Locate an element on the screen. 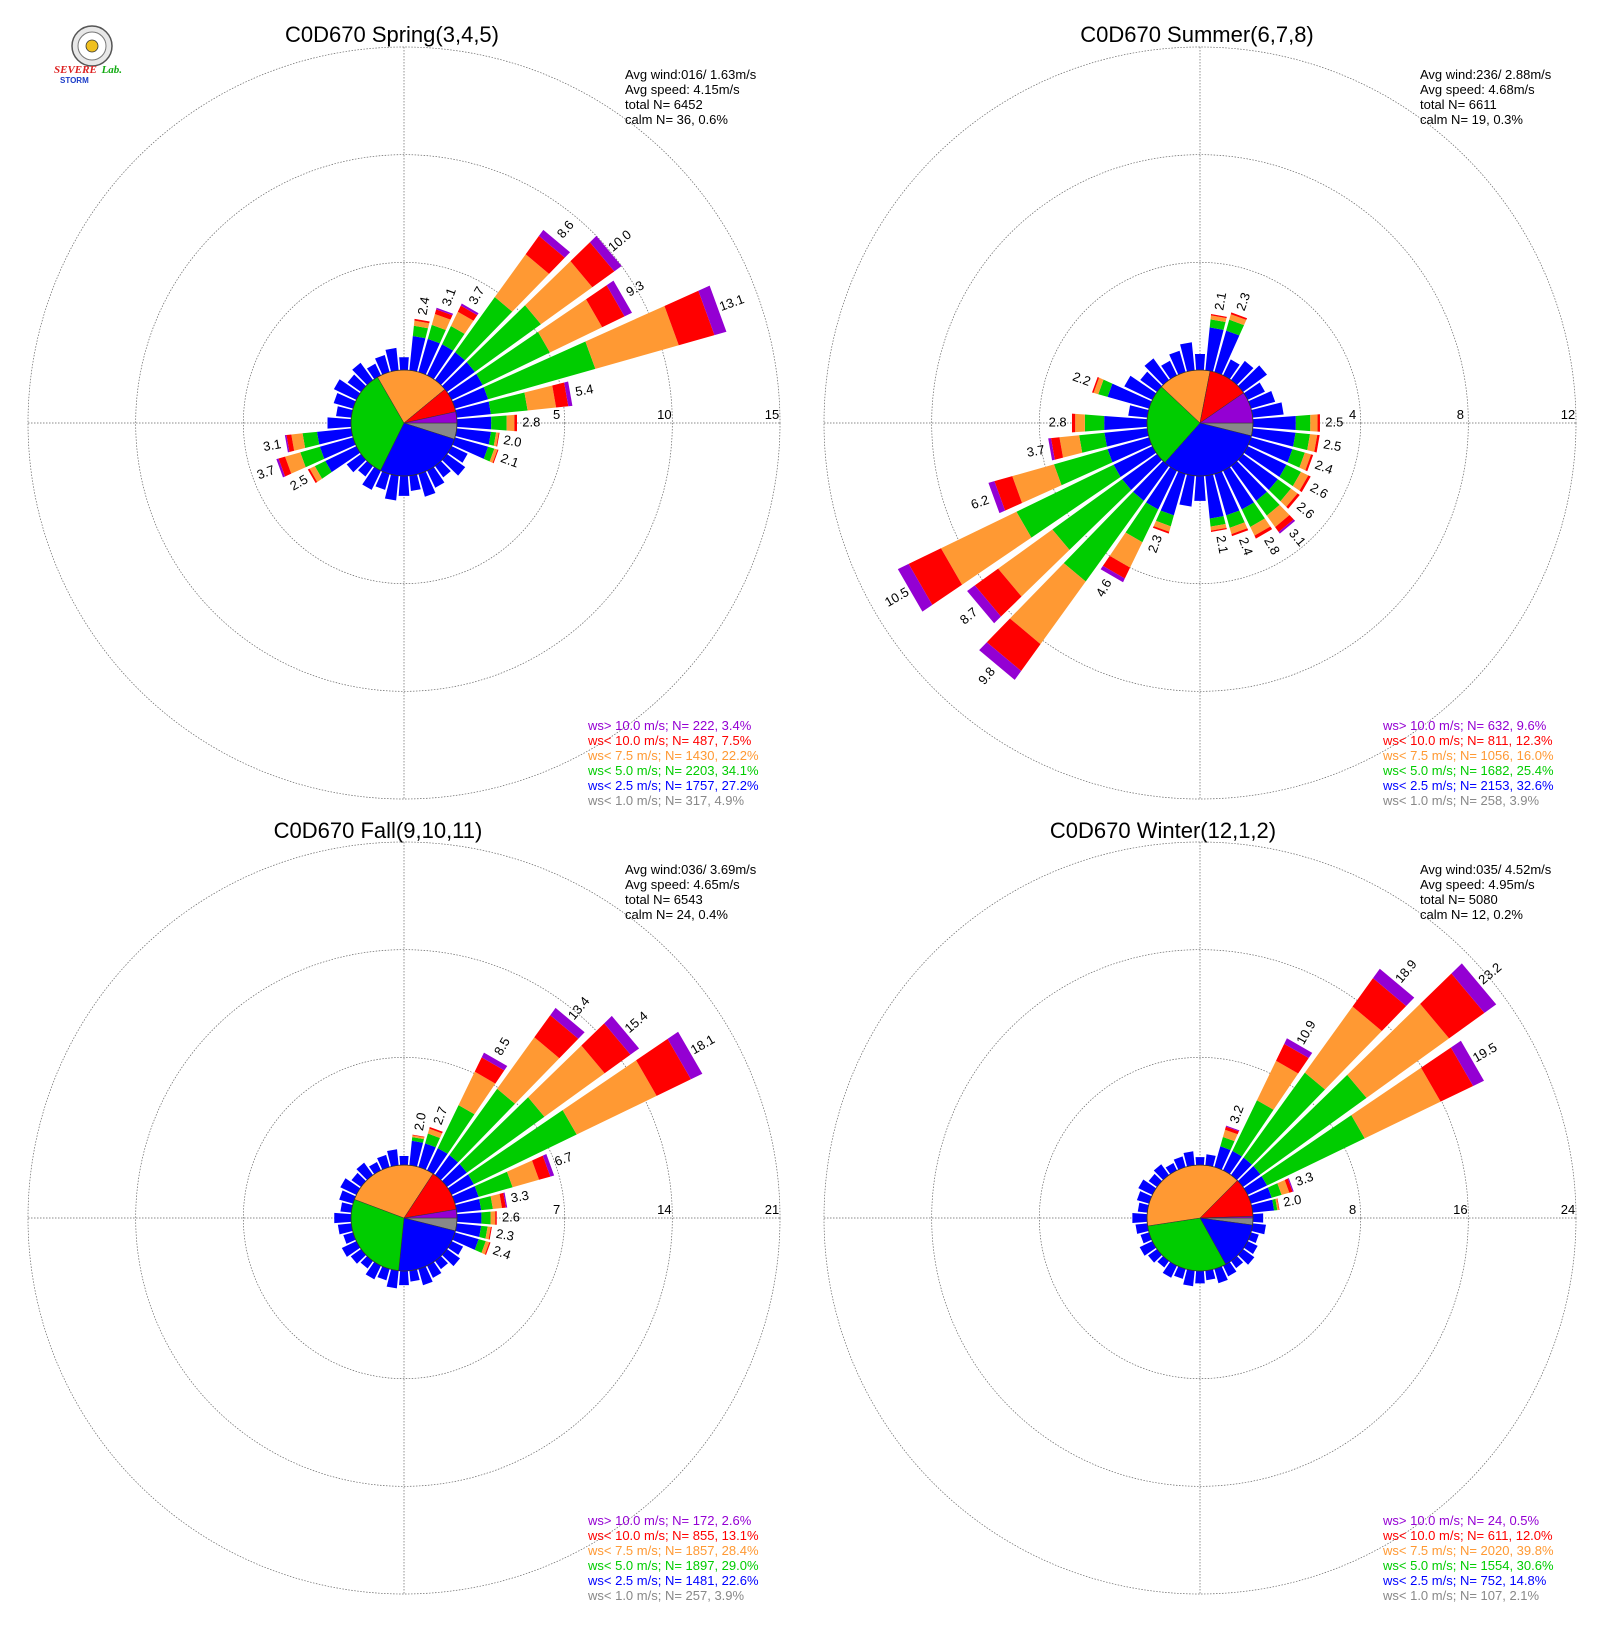 The width and height of the screenshot is (1620, 1645). ring-tick-label: 24 is located at coordinates (1568, 1209).